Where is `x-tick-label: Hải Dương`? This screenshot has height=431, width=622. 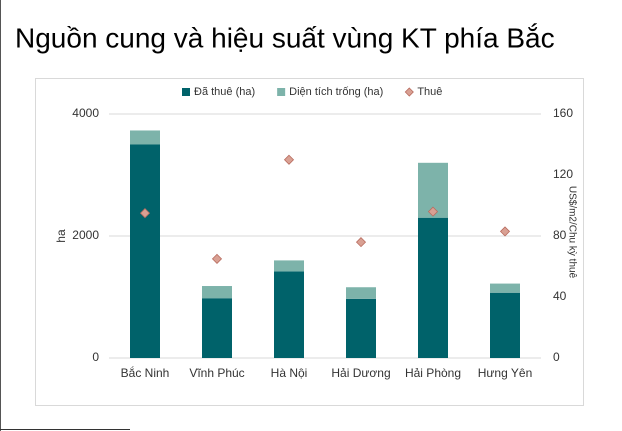 x-tick-label: Hải Dương is located at coordinates (360, 373).